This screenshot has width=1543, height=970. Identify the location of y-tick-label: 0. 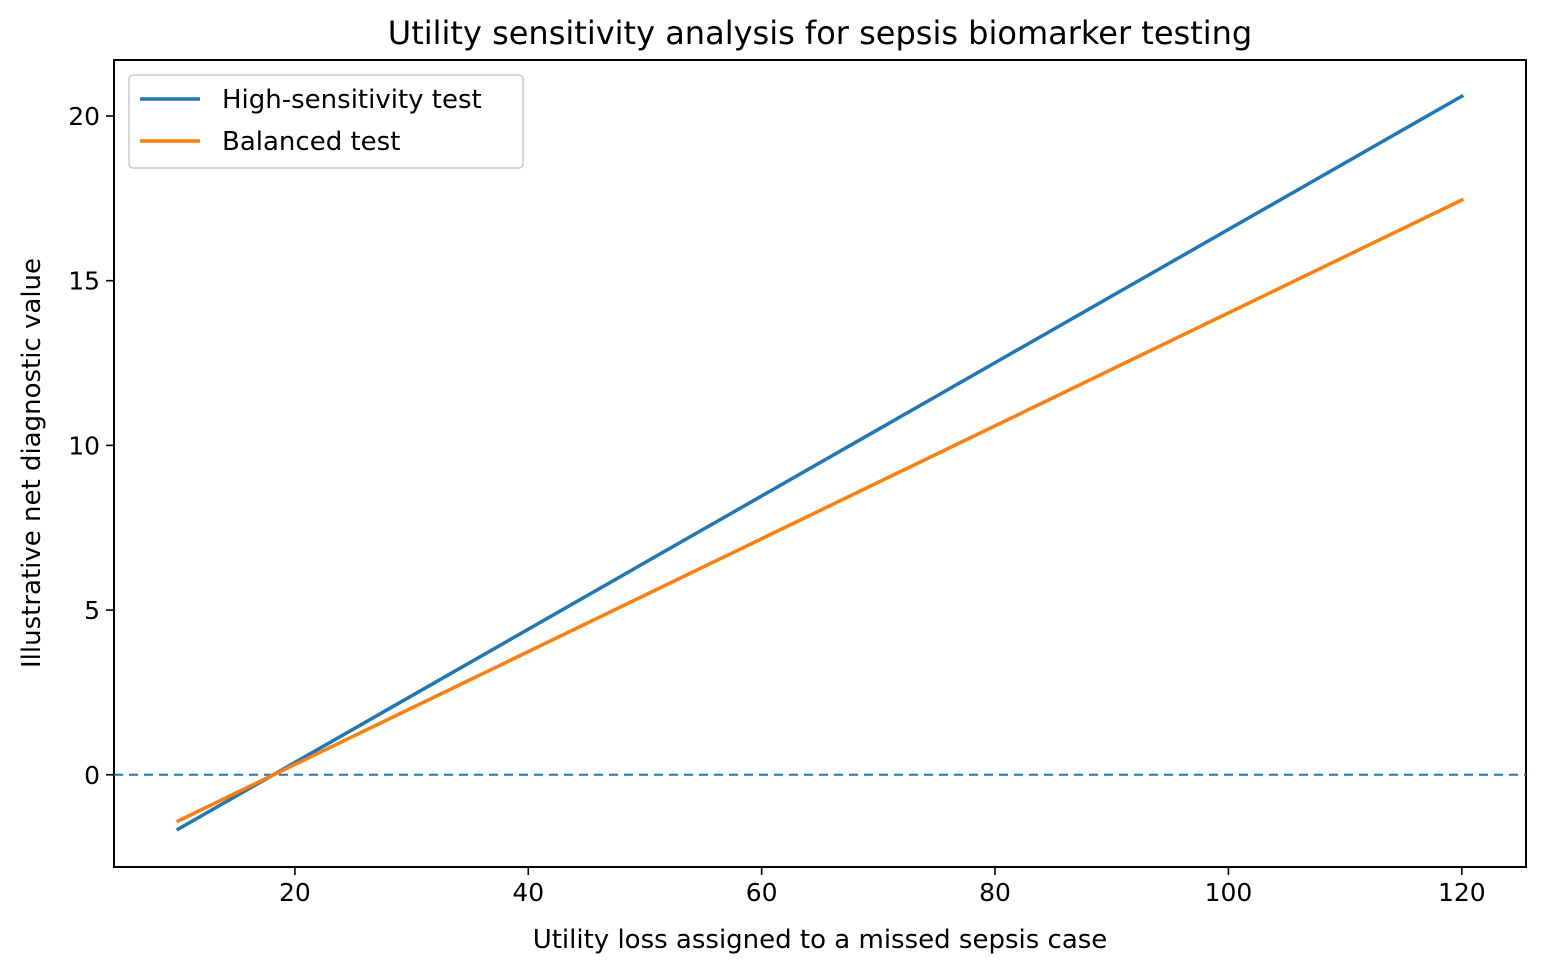
(92, 775).